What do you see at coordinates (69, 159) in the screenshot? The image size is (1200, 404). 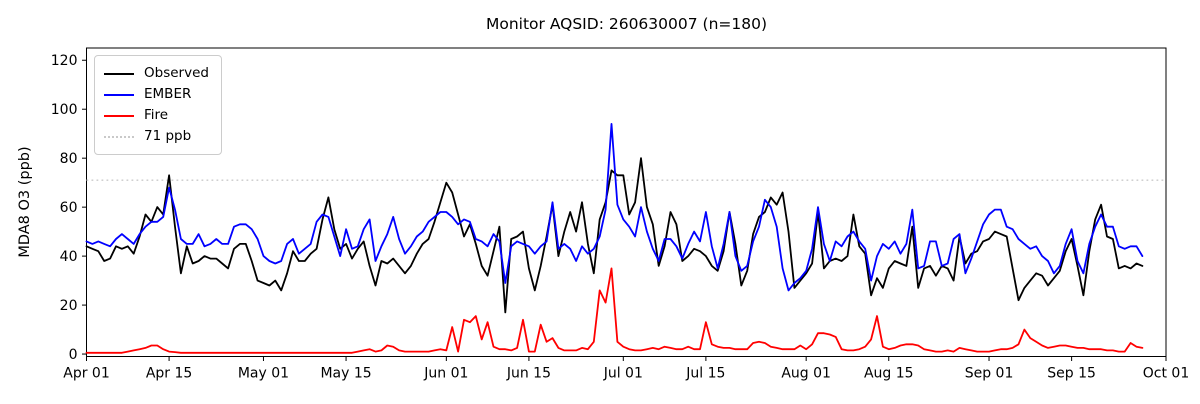 I see `y-tick-label: 80` at bounding box center [69, 159].